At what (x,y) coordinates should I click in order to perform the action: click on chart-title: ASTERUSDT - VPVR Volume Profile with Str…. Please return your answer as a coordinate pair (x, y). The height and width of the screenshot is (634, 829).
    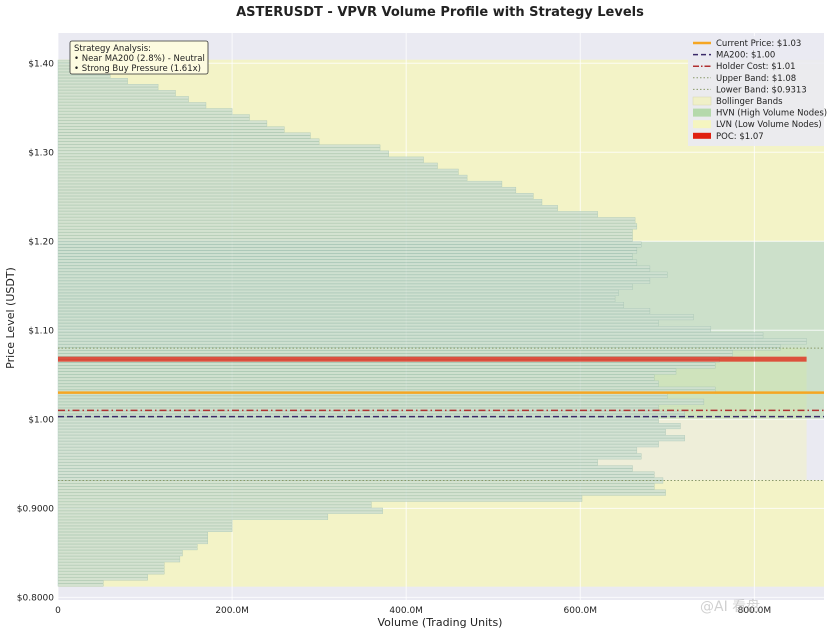
    Looking at the image, I should click on (440, 12).